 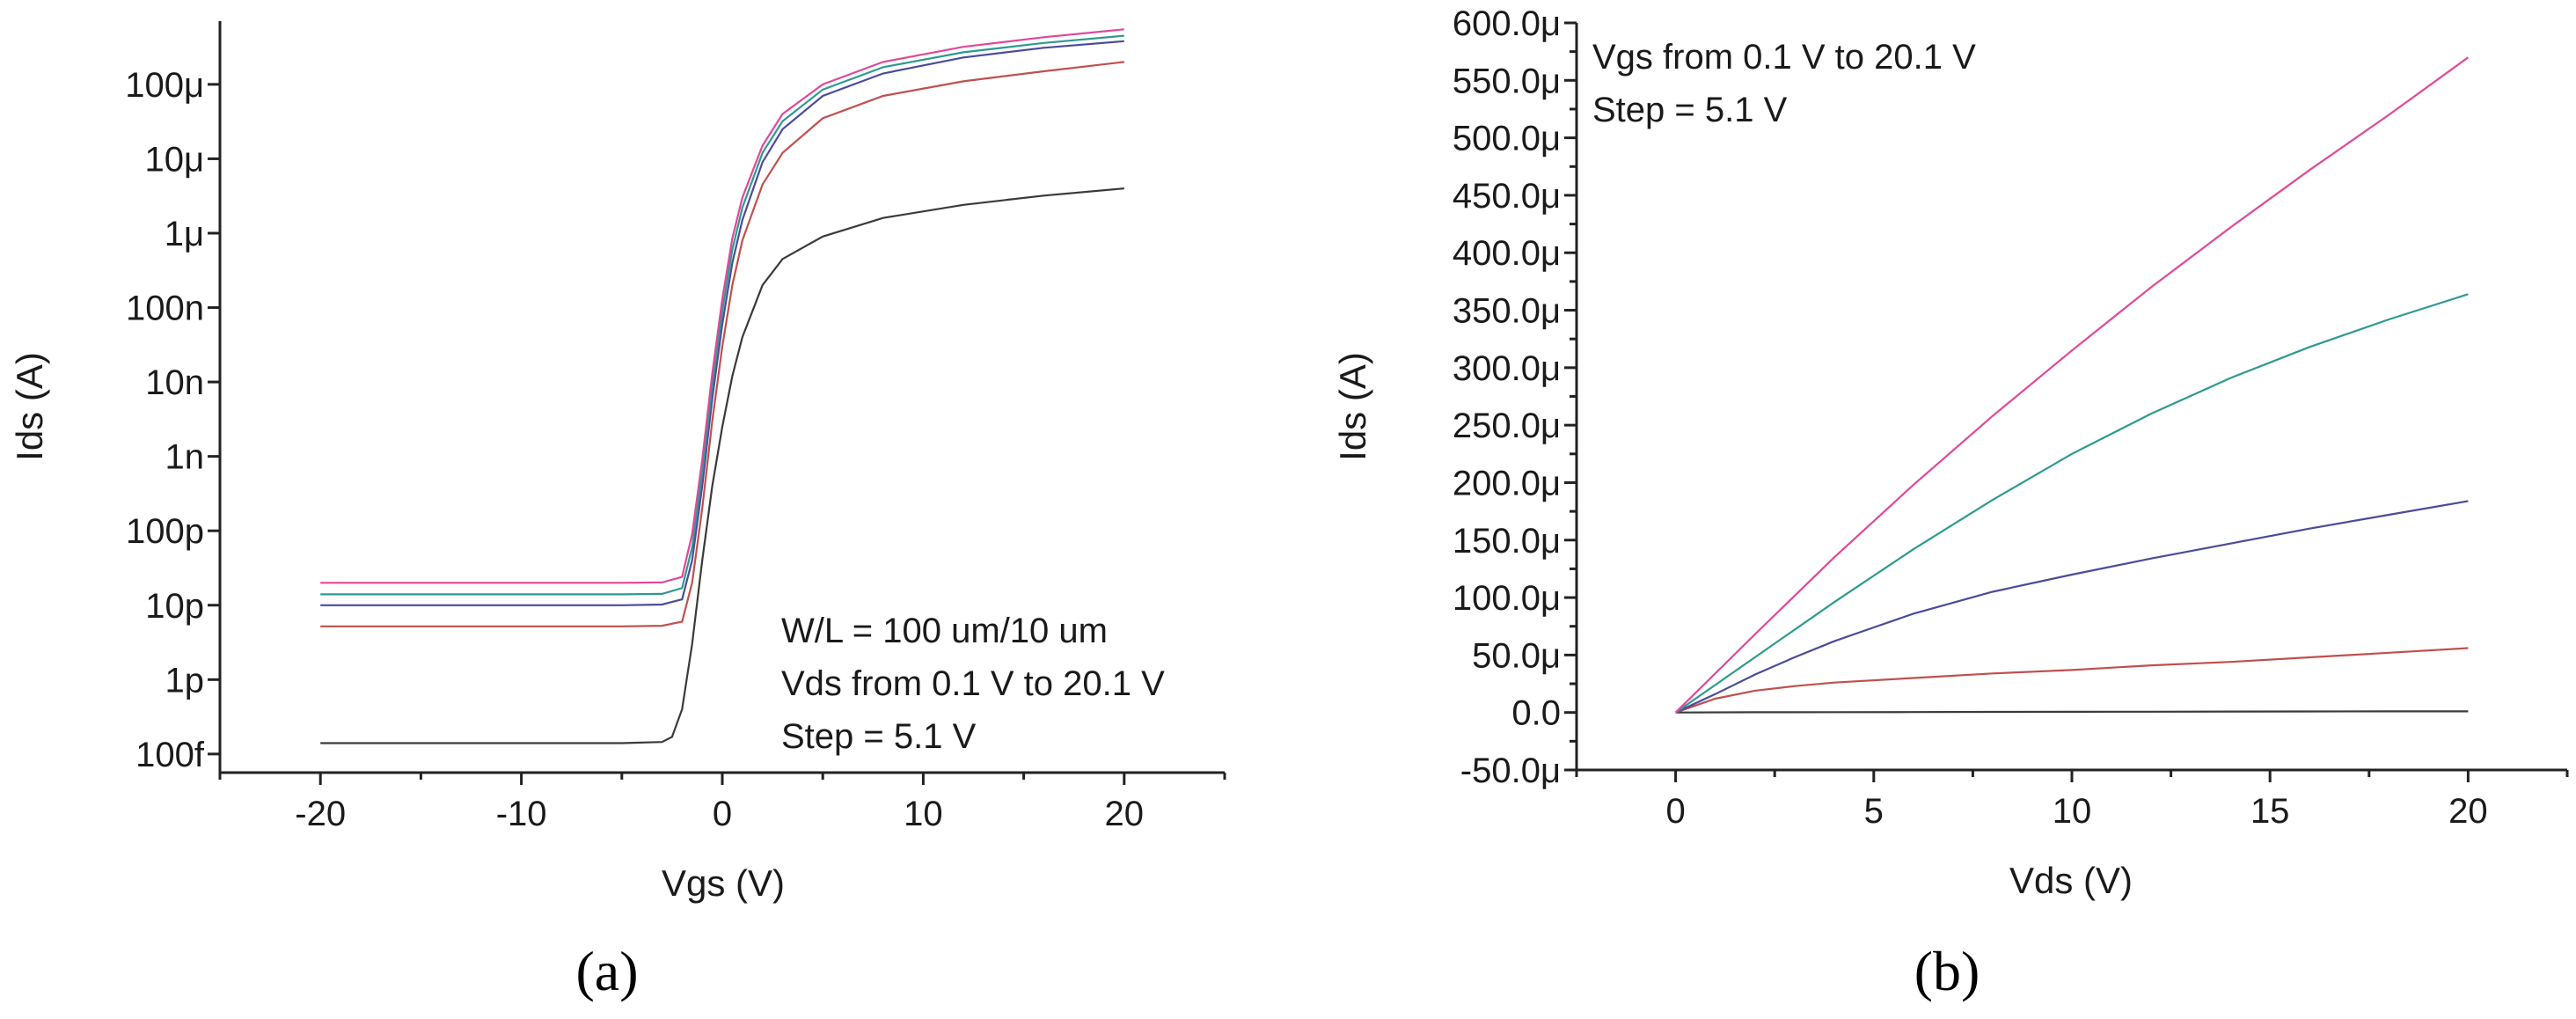 I want to click on y-tick-label: 1p, so click(x=185, y=680).